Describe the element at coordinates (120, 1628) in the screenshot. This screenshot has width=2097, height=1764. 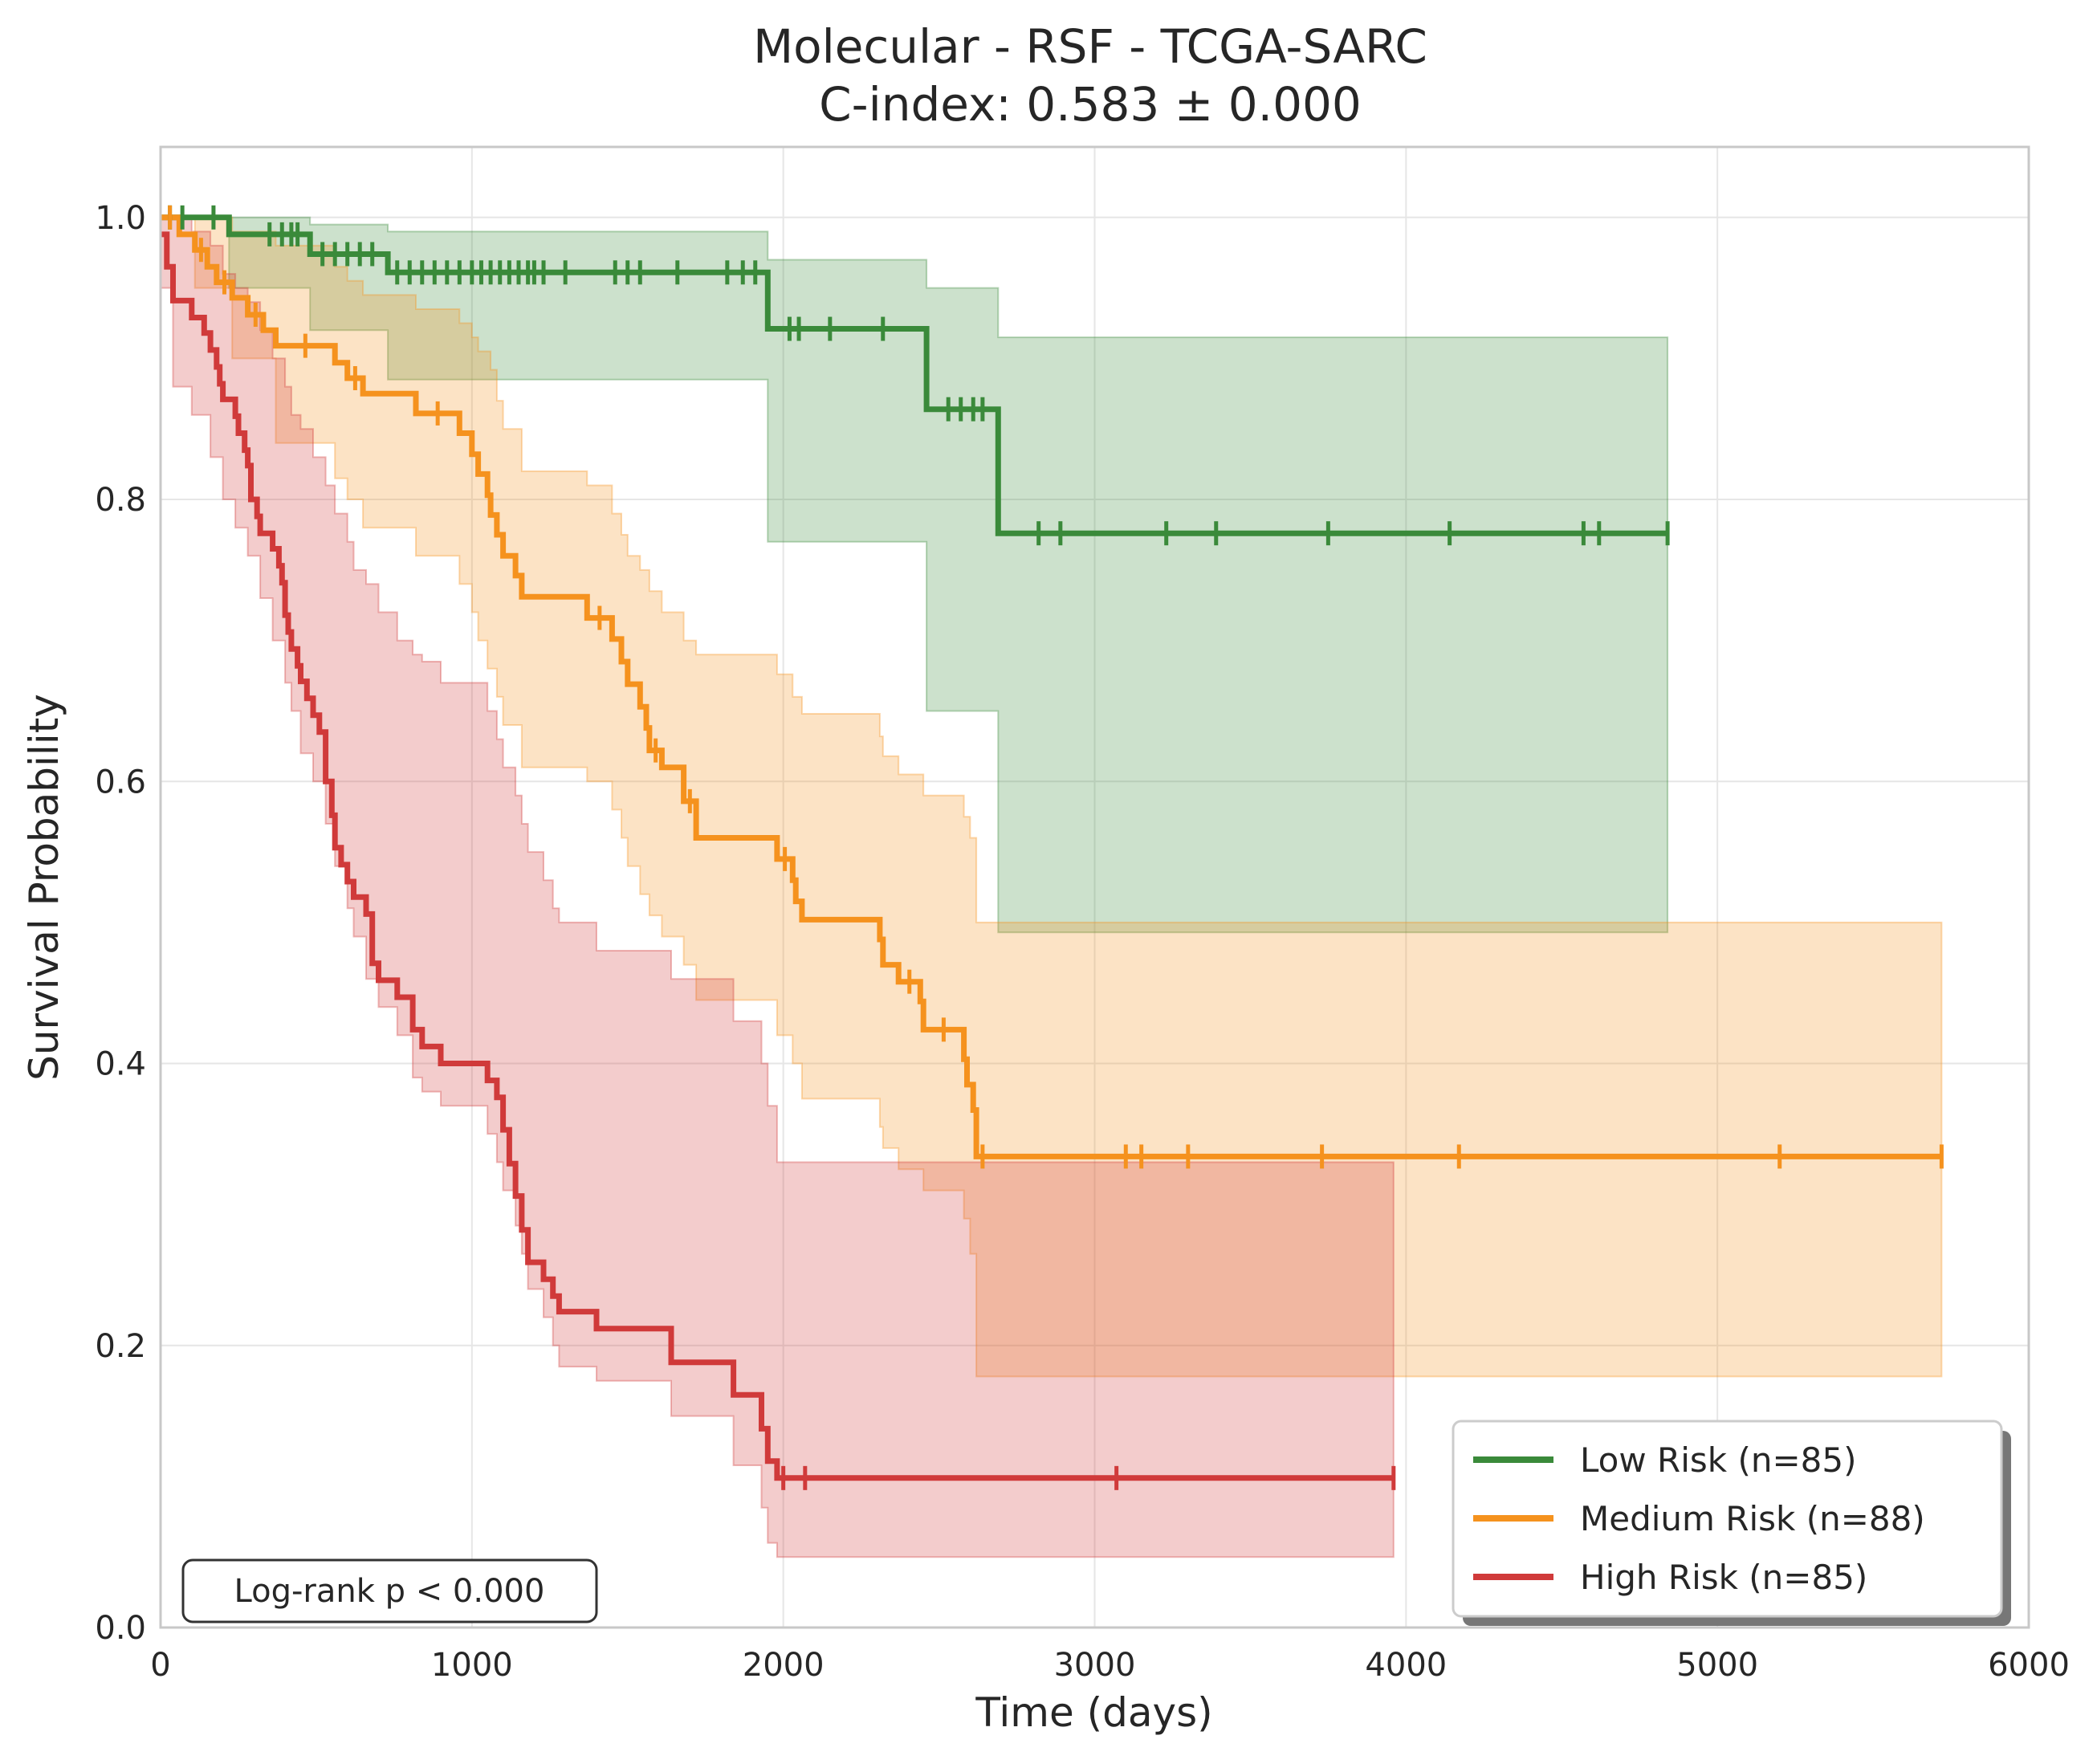
I see `y-tick-label: 0.0` at that location.